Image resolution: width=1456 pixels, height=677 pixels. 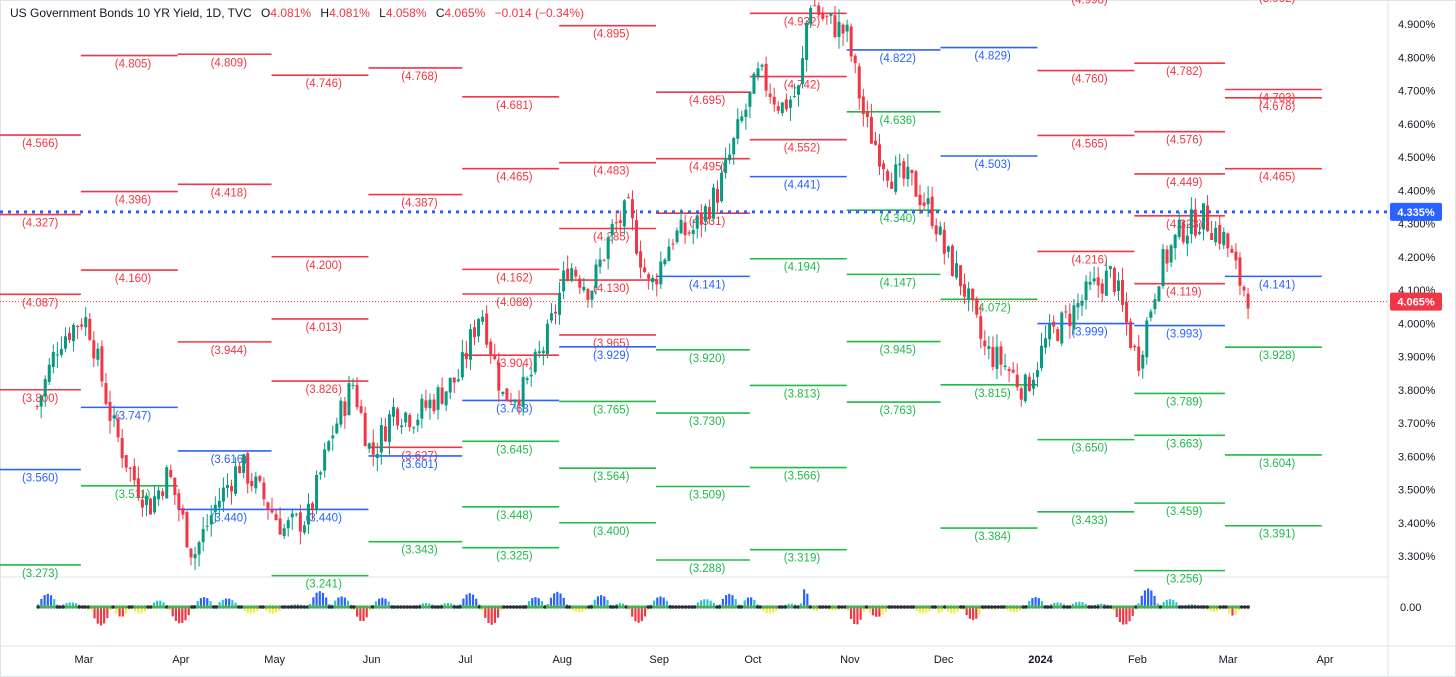 I want to click on y-tick-label: 4.800%, so click(x=1417, y=58).